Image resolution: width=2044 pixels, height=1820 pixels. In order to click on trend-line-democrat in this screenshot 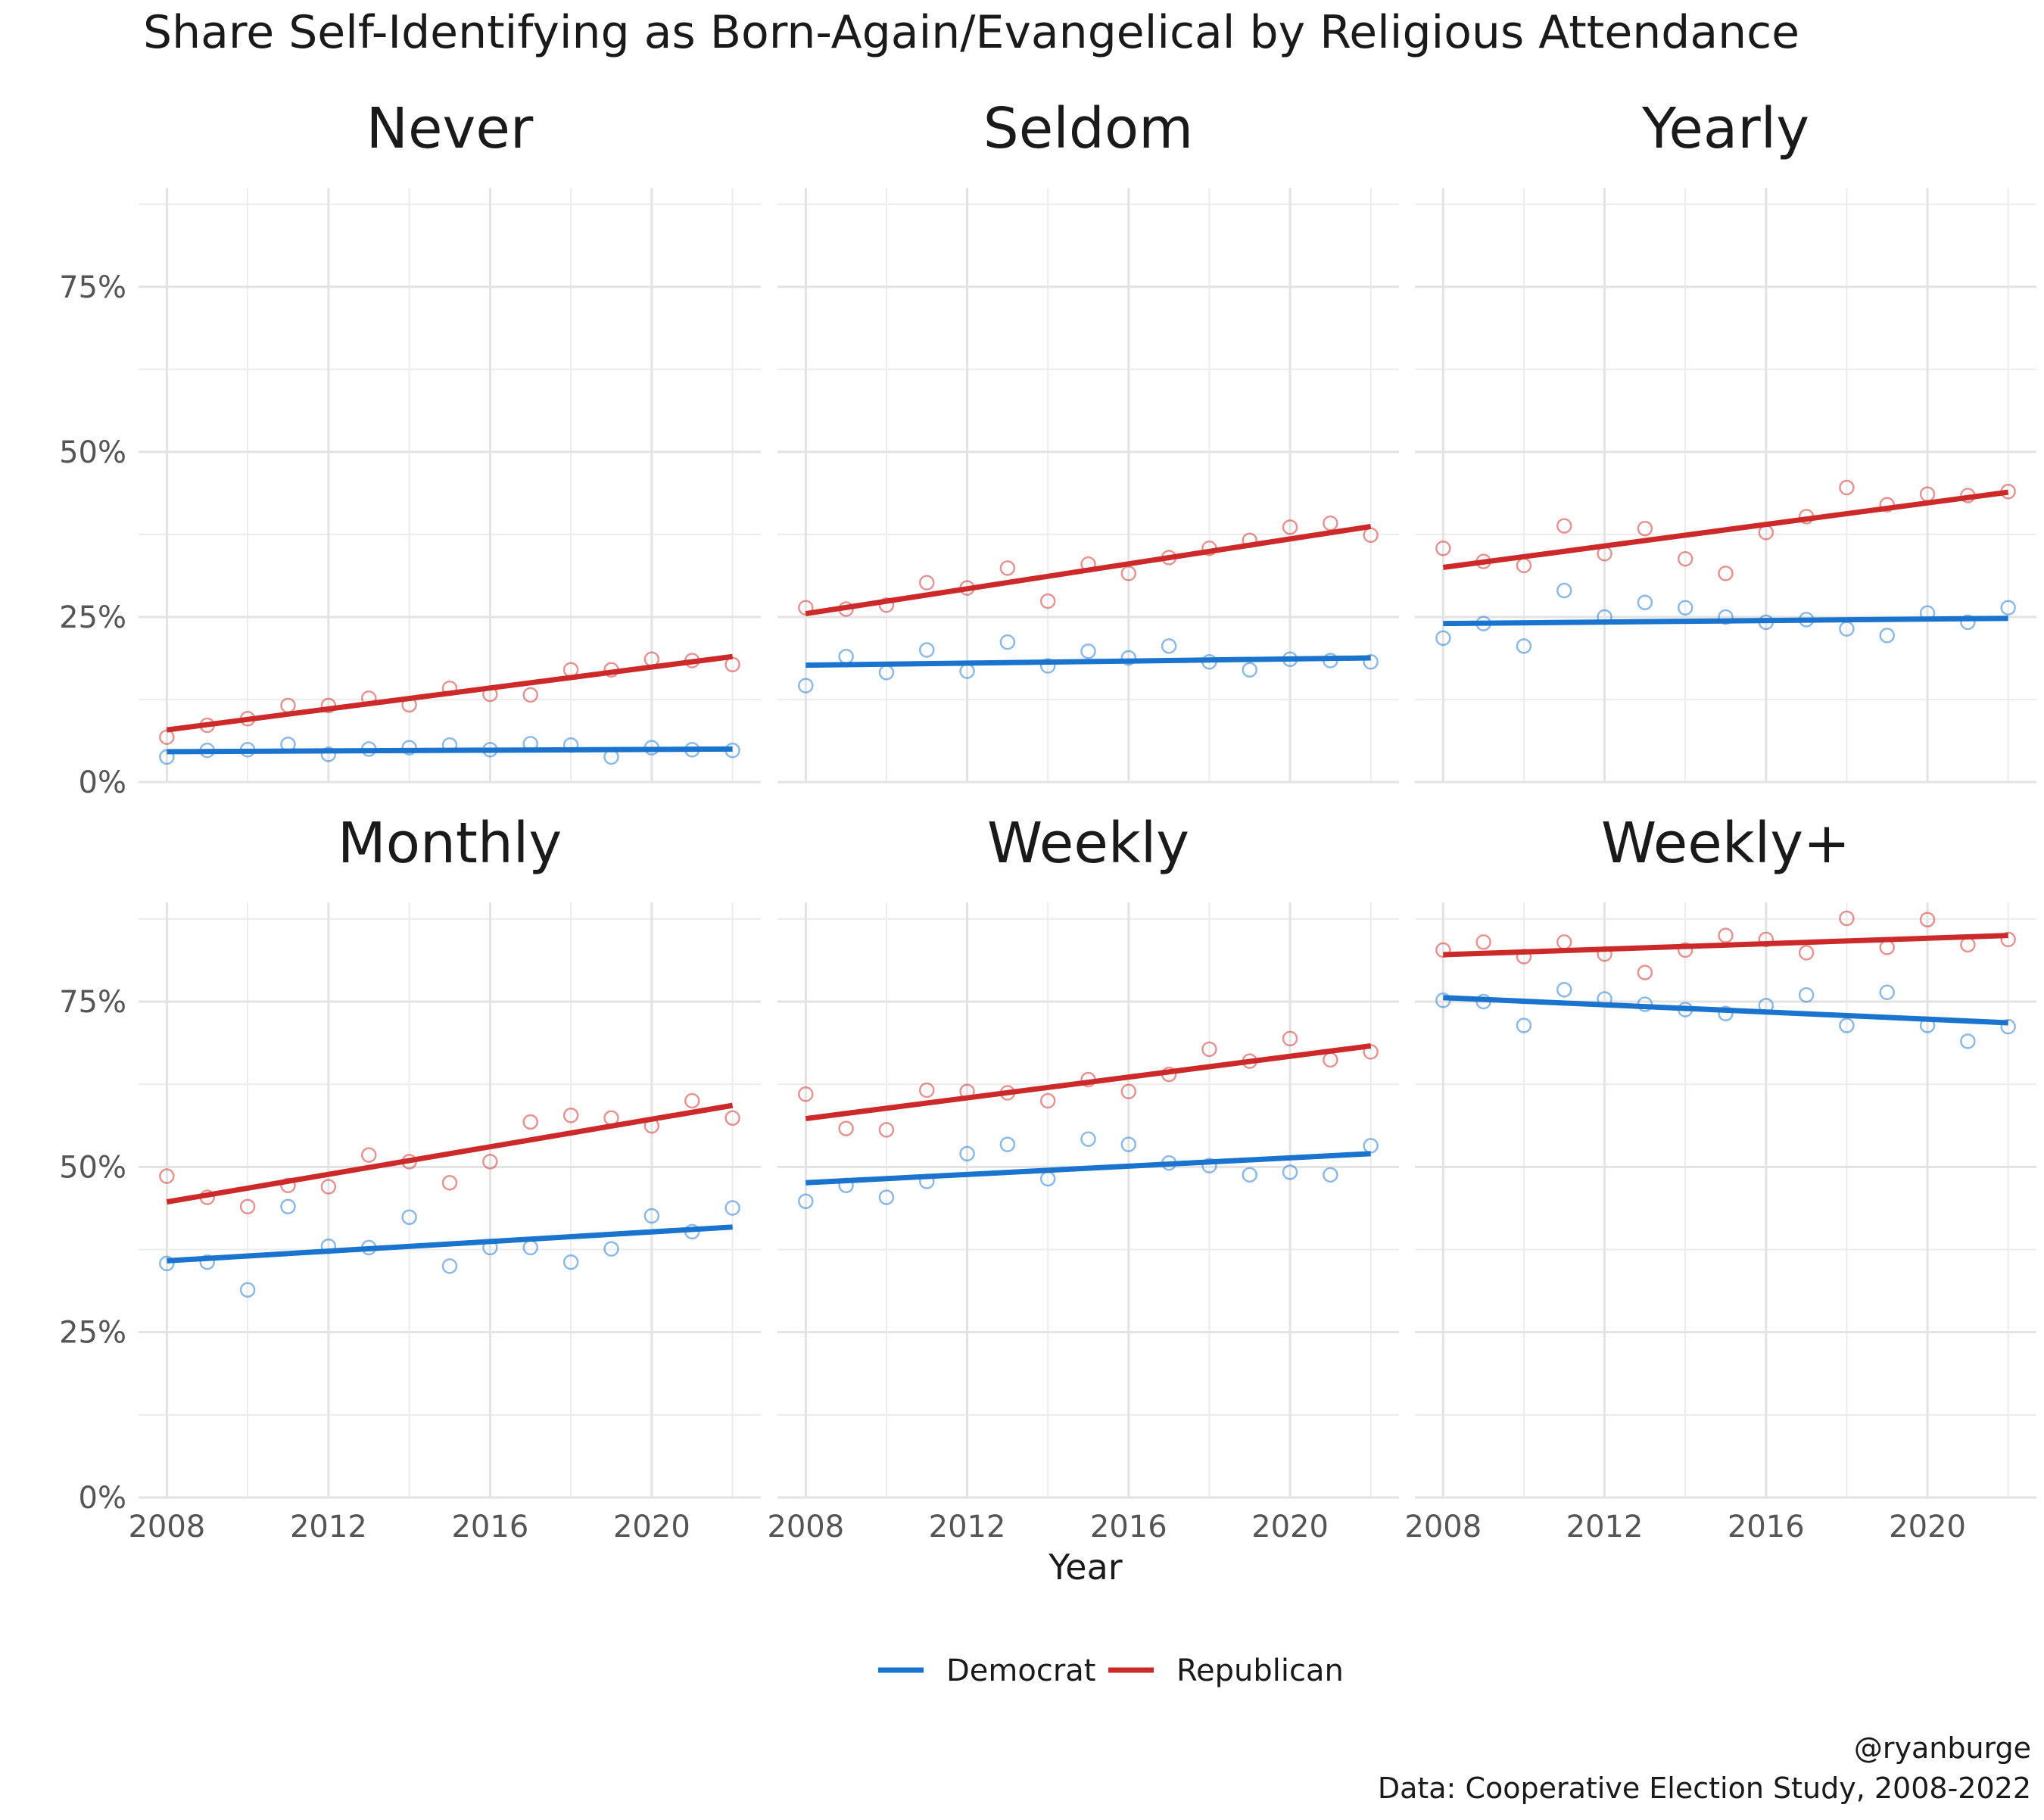, I will do `click(1088, 661)`.